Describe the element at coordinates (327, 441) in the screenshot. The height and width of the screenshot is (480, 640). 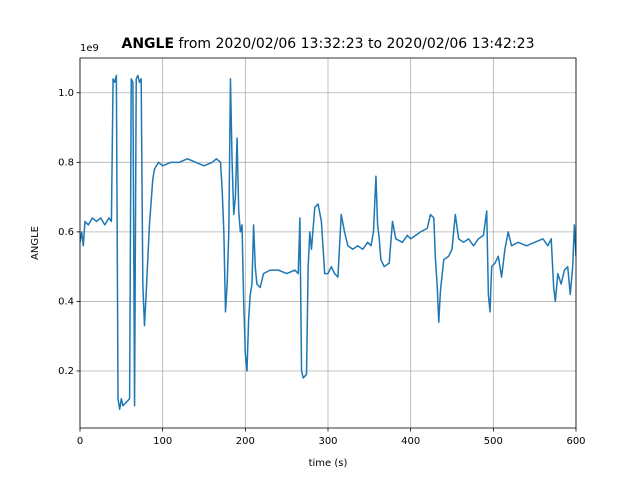
I see `x-tick-label: 300` at that location.